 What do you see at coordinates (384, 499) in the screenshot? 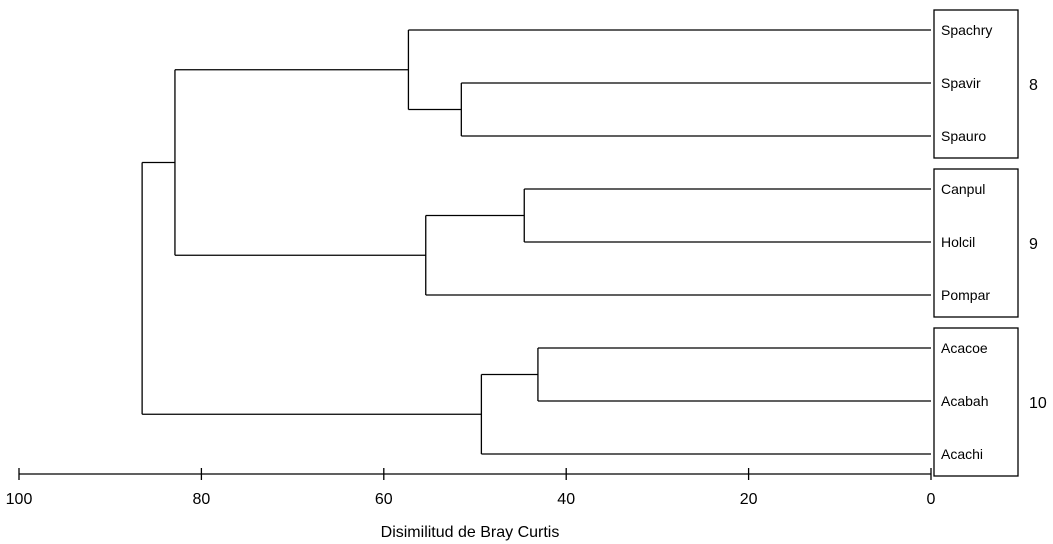
I see `x-axis-tick-label: 60` at bounding box center [384, 499].